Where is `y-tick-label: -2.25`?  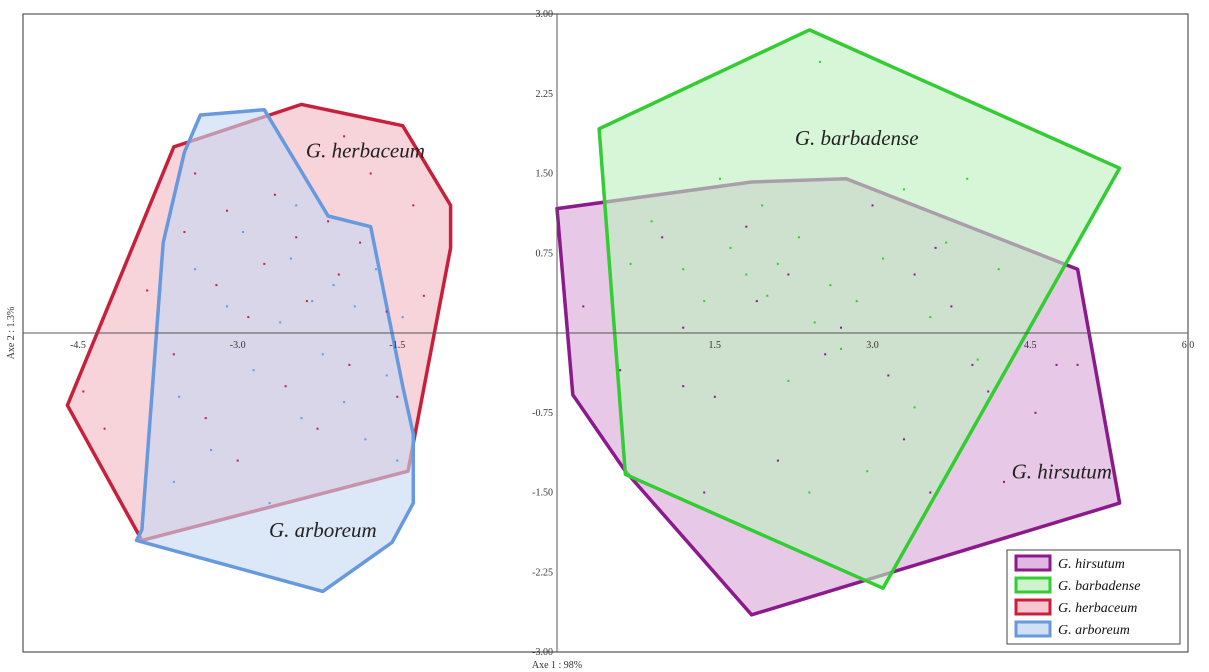 y-tick-label: -2.25 is located at coordinates (542, 572).